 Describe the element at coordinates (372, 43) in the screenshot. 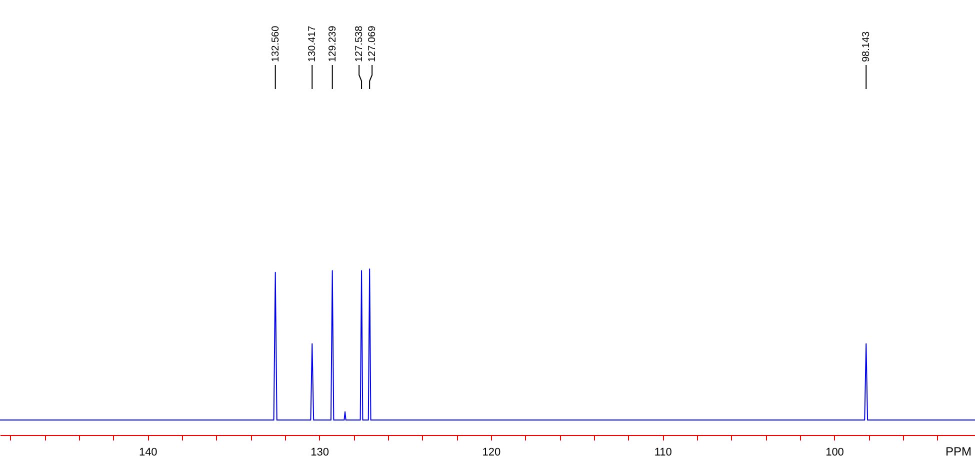

I see `annotation: 127.069` at that location.